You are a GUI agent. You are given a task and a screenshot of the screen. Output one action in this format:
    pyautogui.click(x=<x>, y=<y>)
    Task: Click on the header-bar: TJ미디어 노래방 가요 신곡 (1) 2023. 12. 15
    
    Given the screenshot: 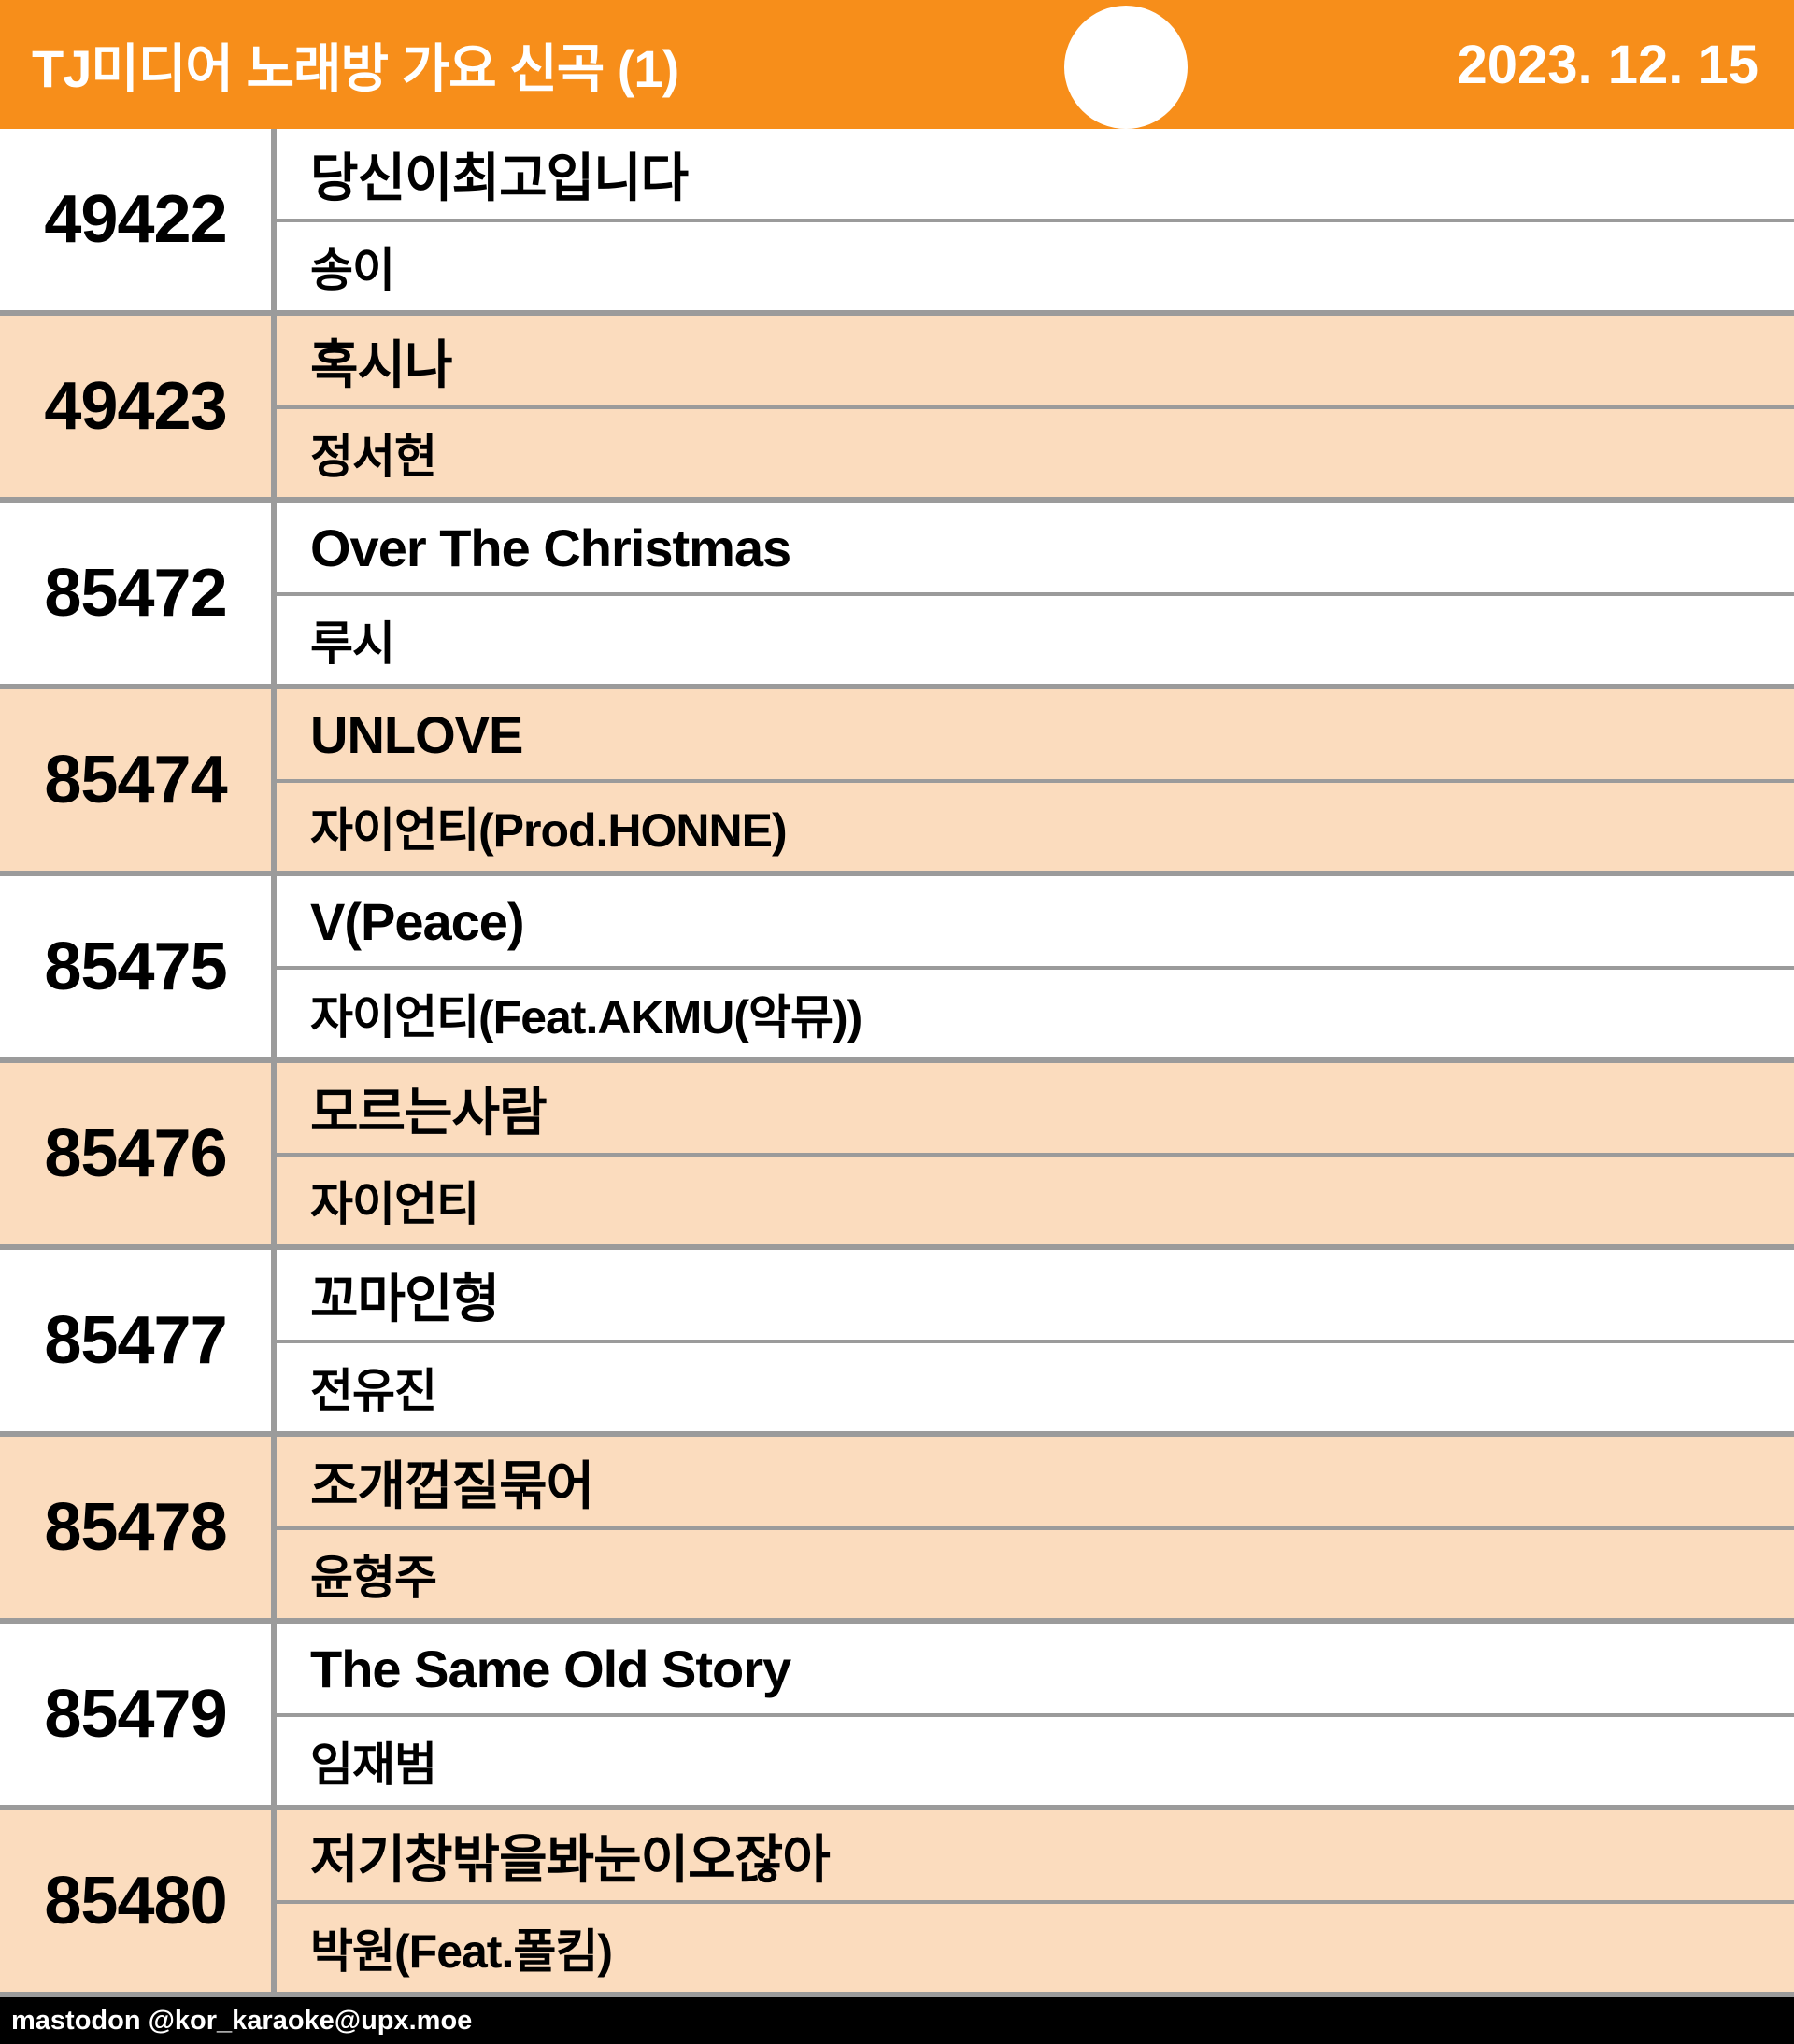 What is the action you would take?
    pyautogui.click(x=897, y=64)
    